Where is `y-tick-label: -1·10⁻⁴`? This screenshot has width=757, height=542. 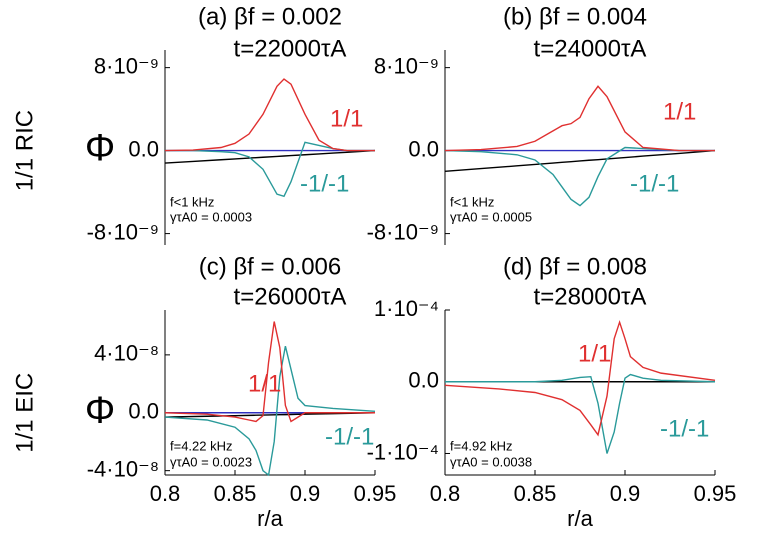
y-tick-label: -1·10⁻⁴ is located at coordinates (403, 451).